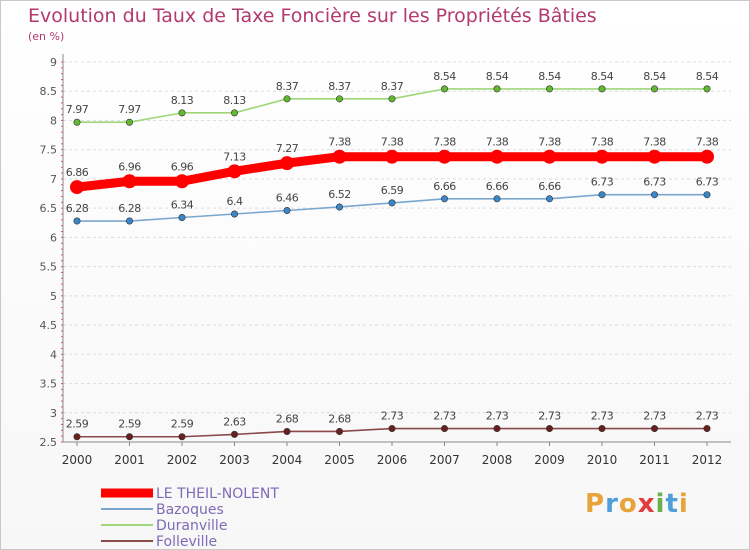 The image size is (750, 550). Describe the element at coordinates (707, 460) in the screenshot. I see `x-tick-label: 2012` at that location.